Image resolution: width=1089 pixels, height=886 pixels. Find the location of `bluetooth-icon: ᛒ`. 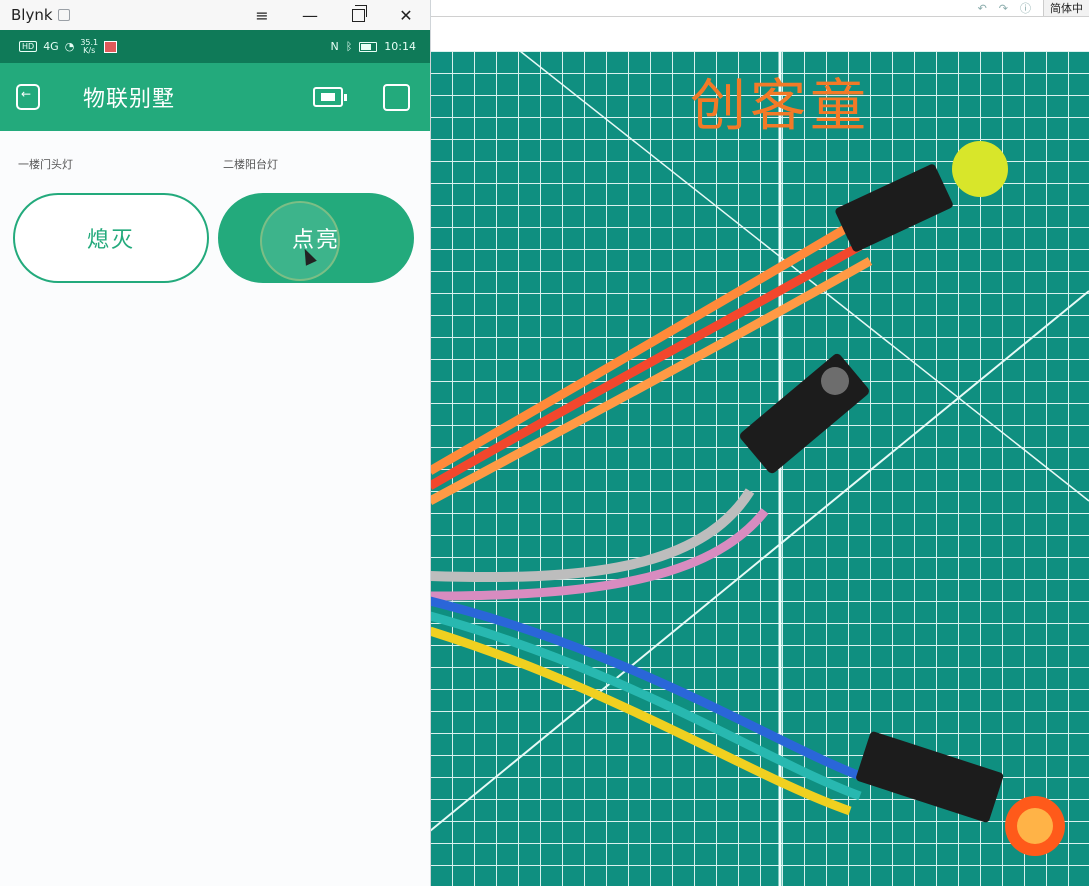

bluetooth-icon: ᛒ is located at coordinates (349, 46).